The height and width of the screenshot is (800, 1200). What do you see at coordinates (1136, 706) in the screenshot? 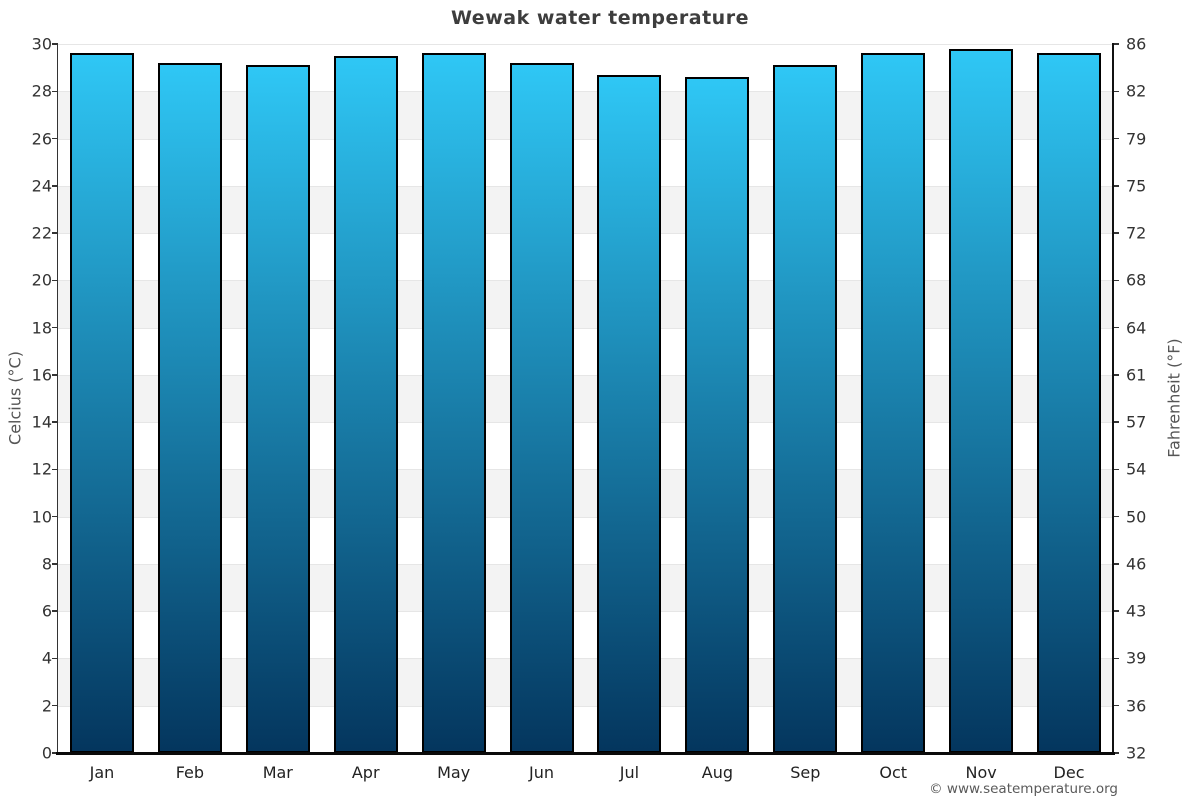
I see `y-tick-label-fahrenheit: 36` at bounding box center [1136, 706].